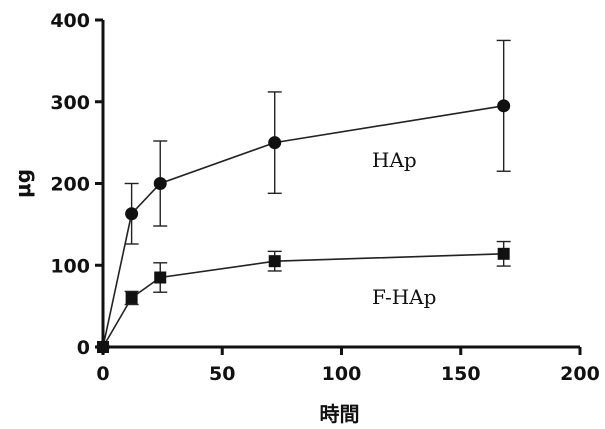 This screenshot has width=605, height=429. I want to click on x-tick-label: 200, so click(580, 374).